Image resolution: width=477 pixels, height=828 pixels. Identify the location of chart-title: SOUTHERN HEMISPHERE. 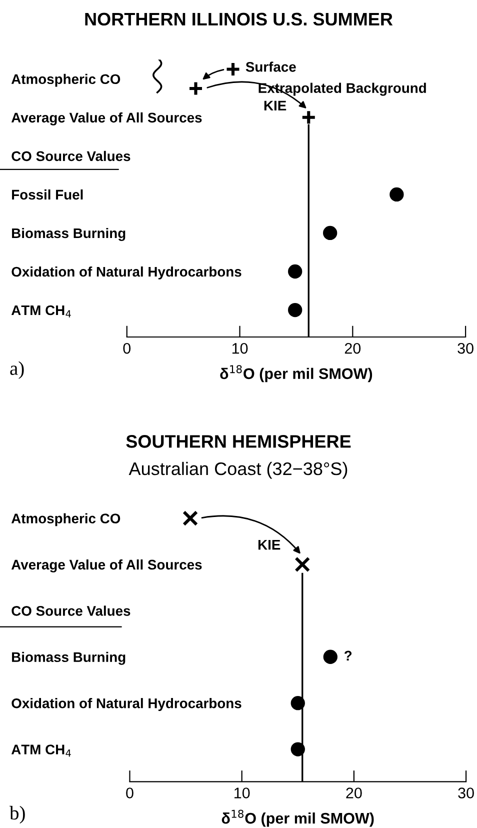
(238, 441).